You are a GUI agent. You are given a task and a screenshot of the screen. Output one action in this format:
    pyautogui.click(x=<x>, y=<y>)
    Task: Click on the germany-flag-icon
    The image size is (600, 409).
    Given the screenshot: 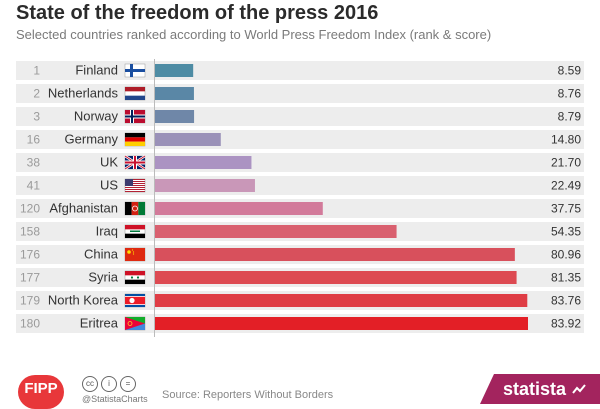 What is the action you would take?
    pyautogui.click(x=135, y=139)
    